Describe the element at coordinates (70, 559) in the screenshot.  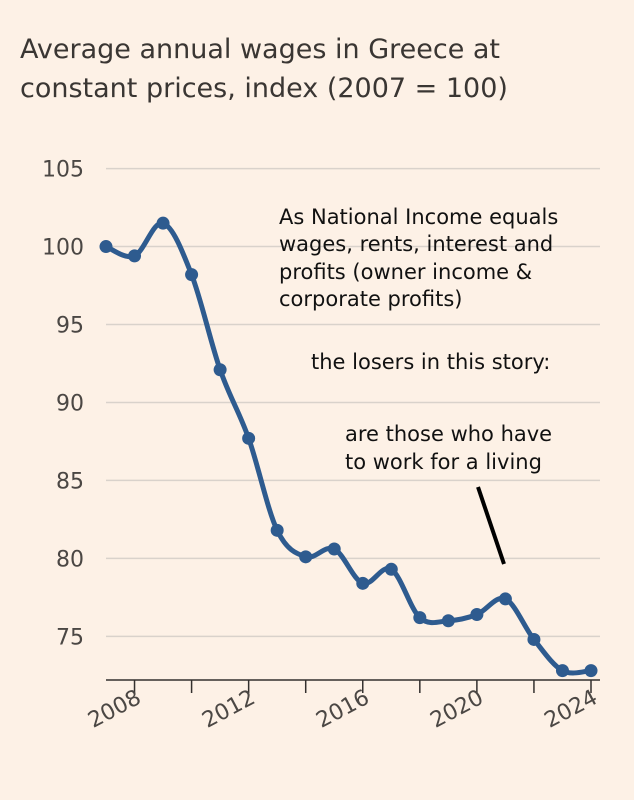
I see `y-tick-label: 80` at that location.